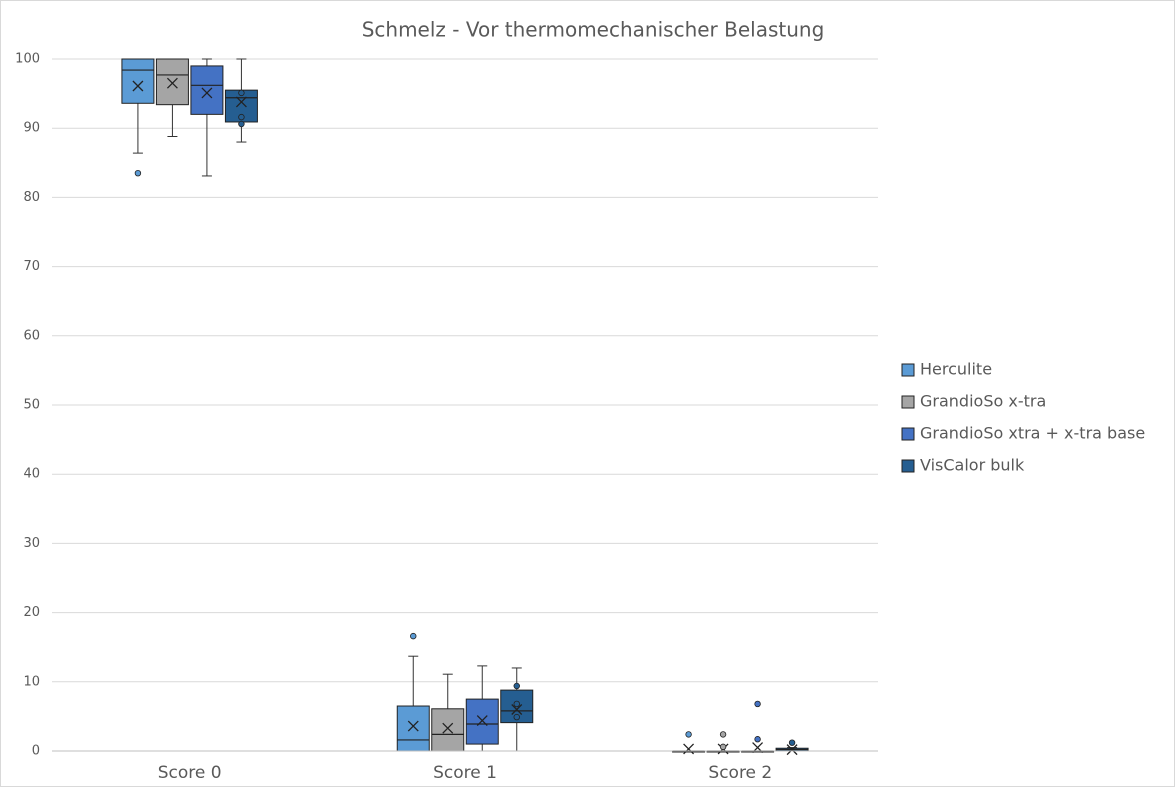 Image resolution: width=1175 pixels, height=791 pixels. What do you see at coordinates (1032, 433) in the screenshot?
I see `legend-label: GrandioSo xtra + x-tra base` at bounding box center [1032, 433].